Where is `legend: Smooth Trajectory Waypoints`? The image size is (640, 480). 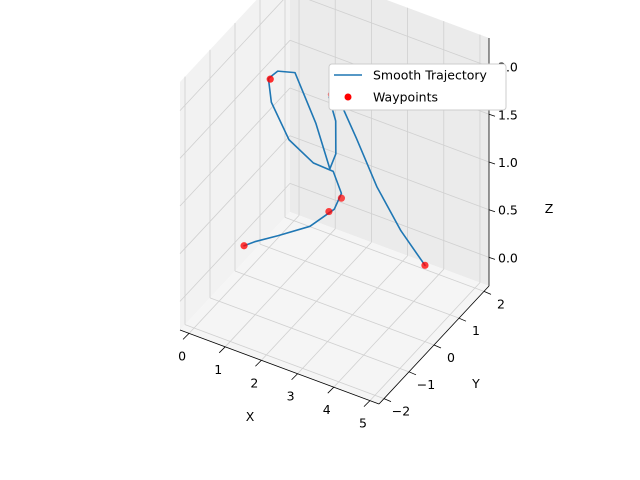
legend: Smooth Trajectory Waypoints is located at coordinates (417, 87).